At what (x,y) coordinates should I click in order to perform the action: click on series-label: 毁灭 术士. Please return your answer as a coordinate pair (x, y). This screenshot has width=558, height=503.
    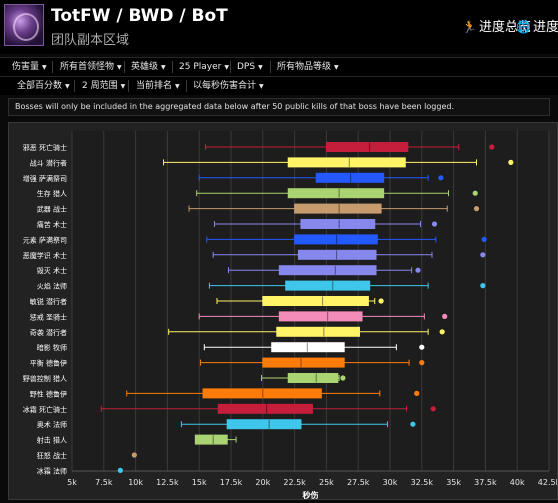
    Looking at the image, I should click on (52, 270).